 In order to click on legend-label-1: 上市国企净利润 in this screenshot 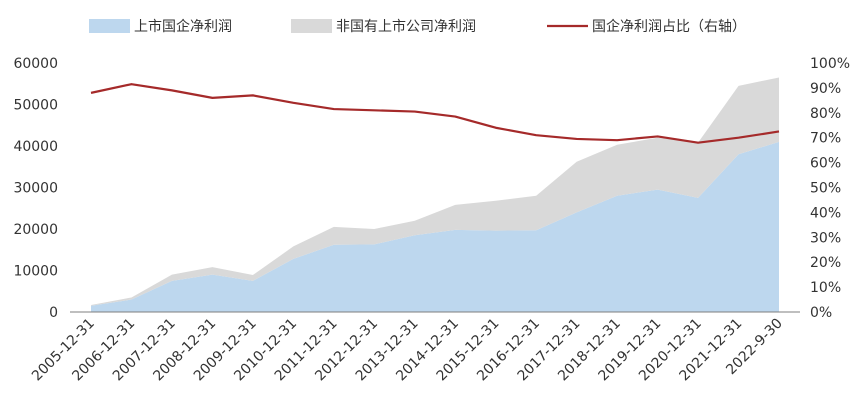, I will do `click(183, 26)`.